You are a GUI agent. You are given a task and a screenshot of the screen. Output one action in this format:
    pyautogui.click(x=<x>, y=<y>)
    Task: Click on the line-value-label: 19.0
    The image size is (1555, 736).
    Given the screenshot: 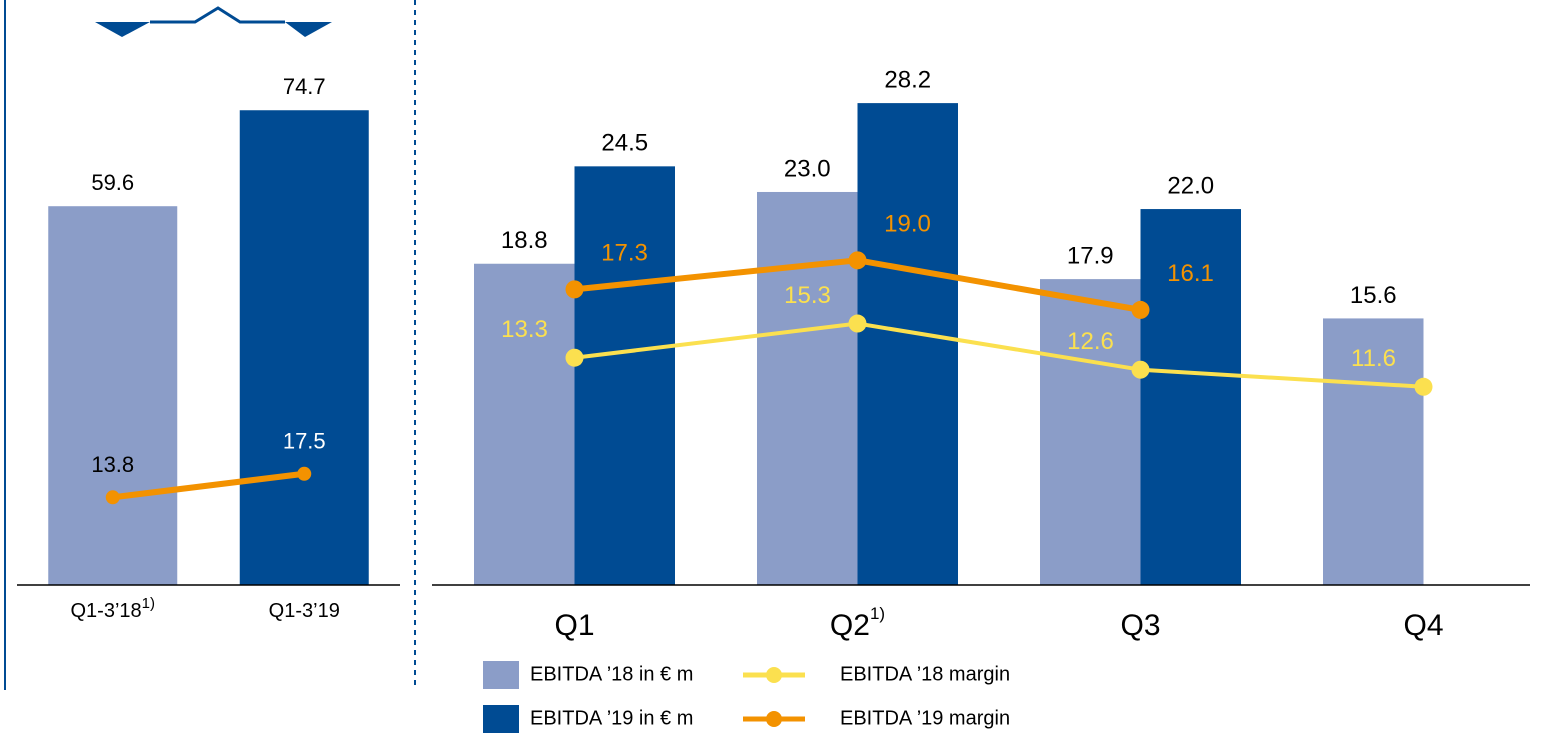 What is the action you would take?
    pyautogui.click(x=907, y=224)
    